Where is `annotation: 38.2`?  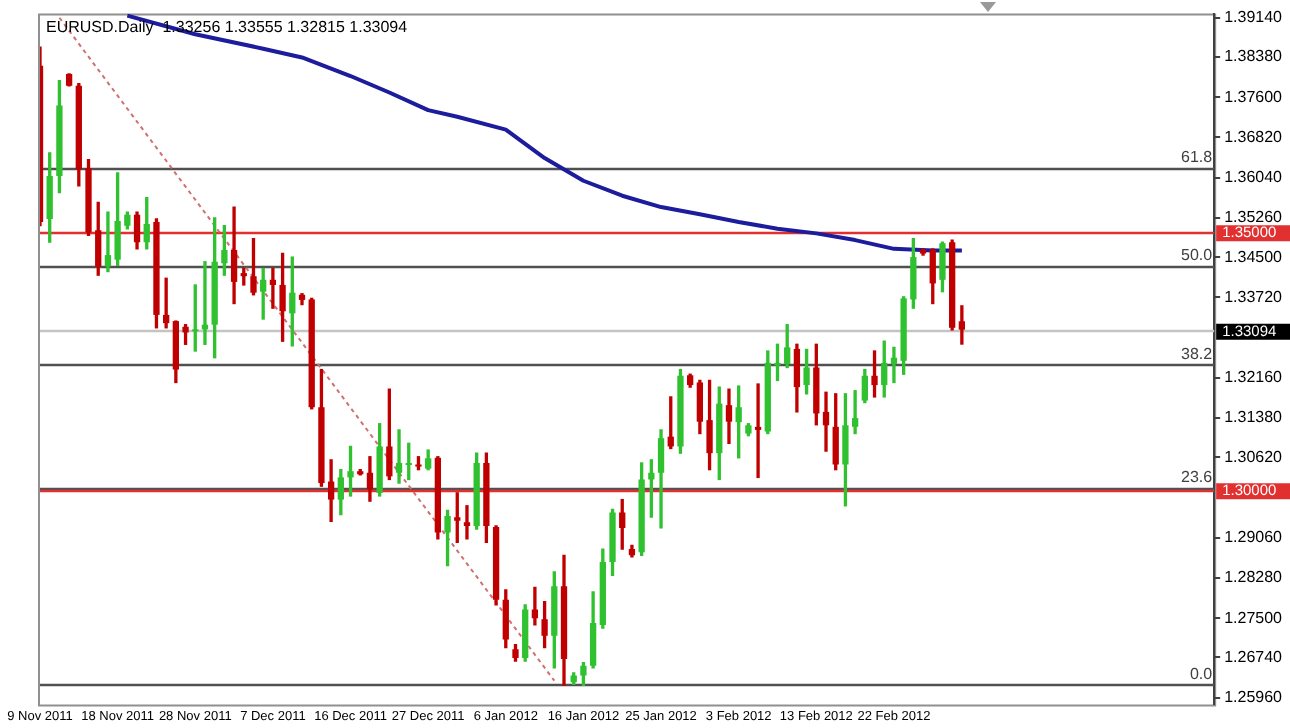
annotation: 38.2 is located at coordinates (1197, 354).